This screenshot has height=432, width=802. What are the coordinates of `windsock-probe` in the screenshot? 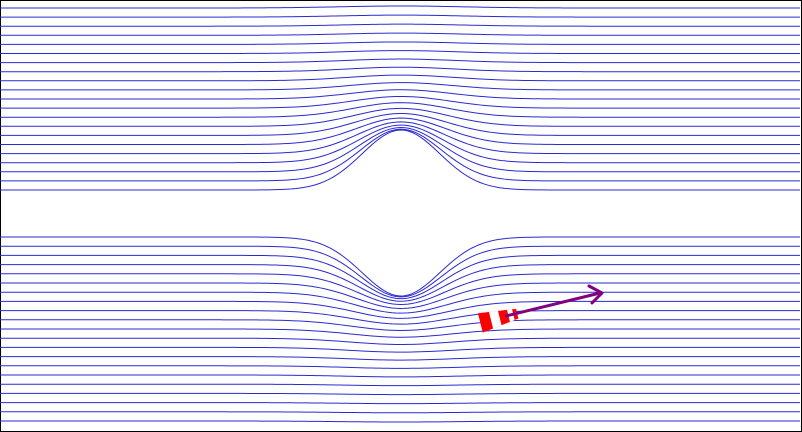 It's located at (498, 318).